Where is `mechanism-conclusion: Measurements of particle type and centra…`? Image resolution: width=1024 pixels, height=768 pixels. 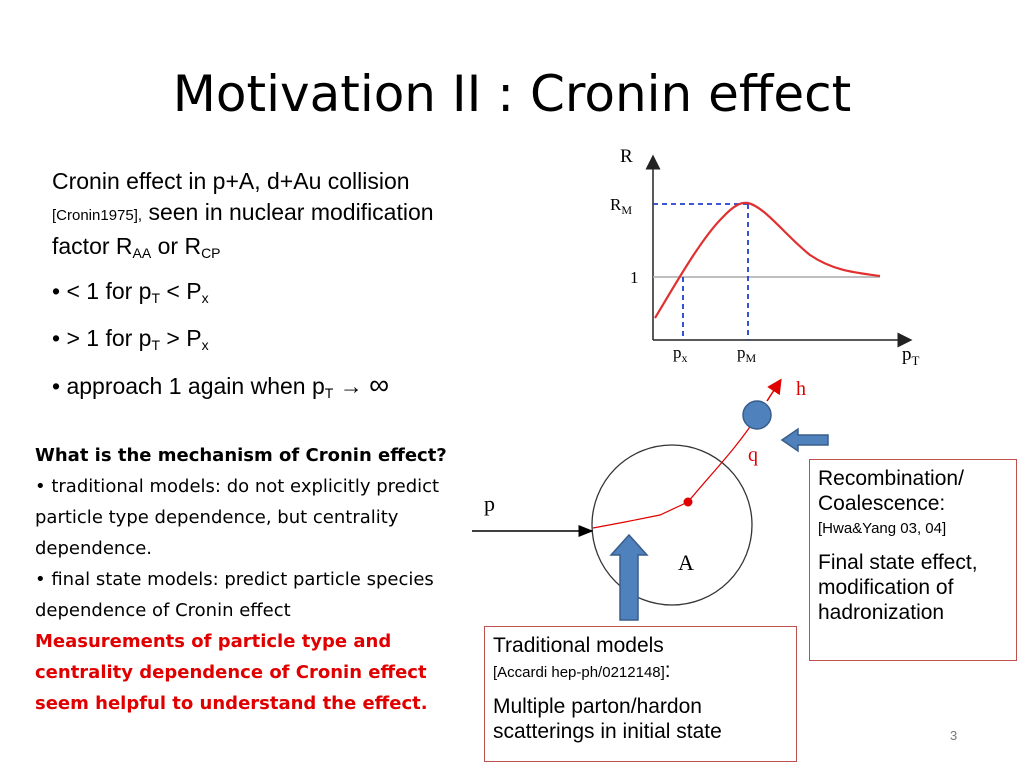
mechanism-conclusion: Measurements of particle type and centra… is located at coordinates (231, 672).